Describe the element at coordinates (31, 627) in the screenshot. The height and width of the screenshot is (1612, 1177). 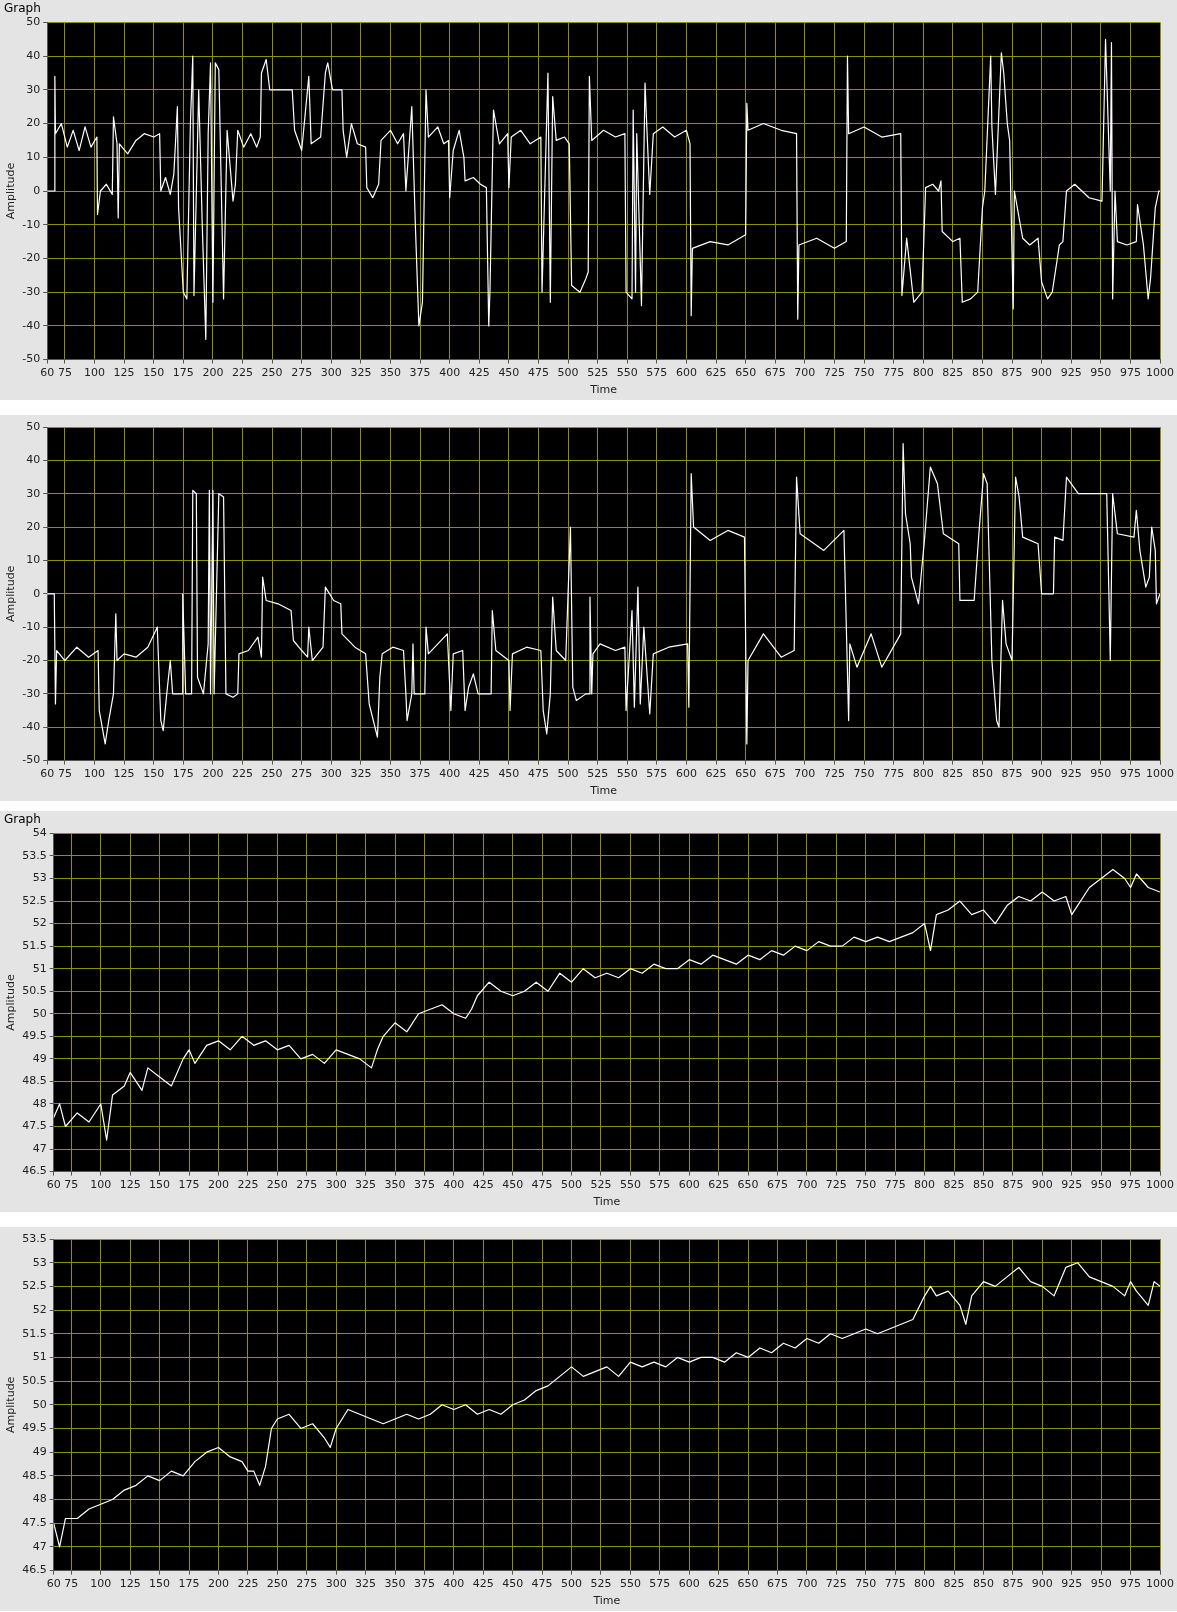
I see `y-tick-label: -10` at that location.